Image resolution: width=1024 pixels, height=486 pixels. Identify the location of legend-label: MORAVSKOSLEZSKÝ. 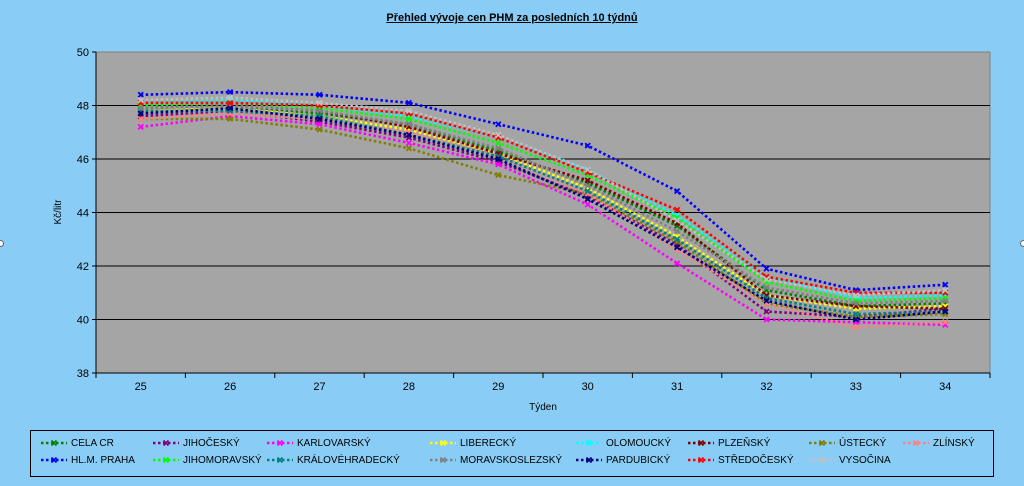
(511, 460).